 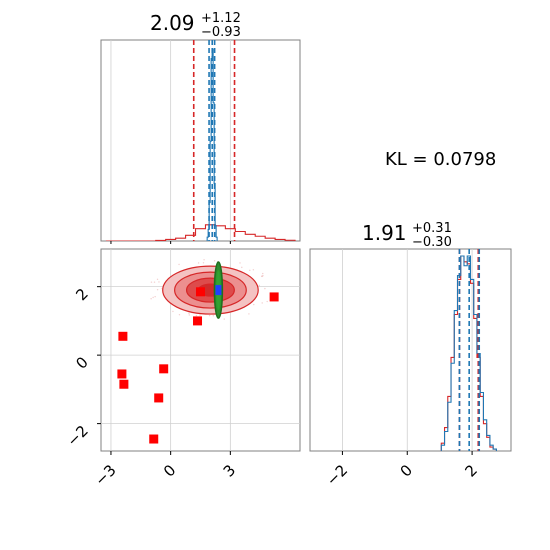 What do you see at coordinates (470, 470) in the screenshot?
I see `tick-label-right-x: 2` at bounding box center [470, 470].